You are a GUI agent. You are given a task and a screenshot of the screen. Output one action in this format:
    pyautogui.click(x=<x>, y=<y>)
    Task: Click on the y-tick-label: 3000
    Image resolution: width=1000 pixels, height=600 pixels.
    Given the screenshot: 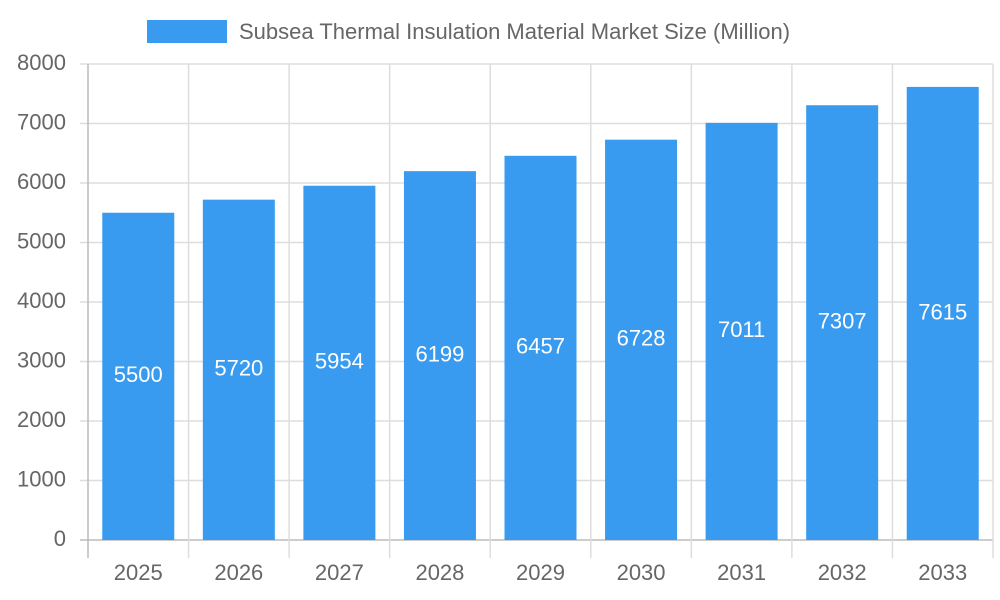 What is the action you would take?
    pyautogui.click(x=41, y=359)
    